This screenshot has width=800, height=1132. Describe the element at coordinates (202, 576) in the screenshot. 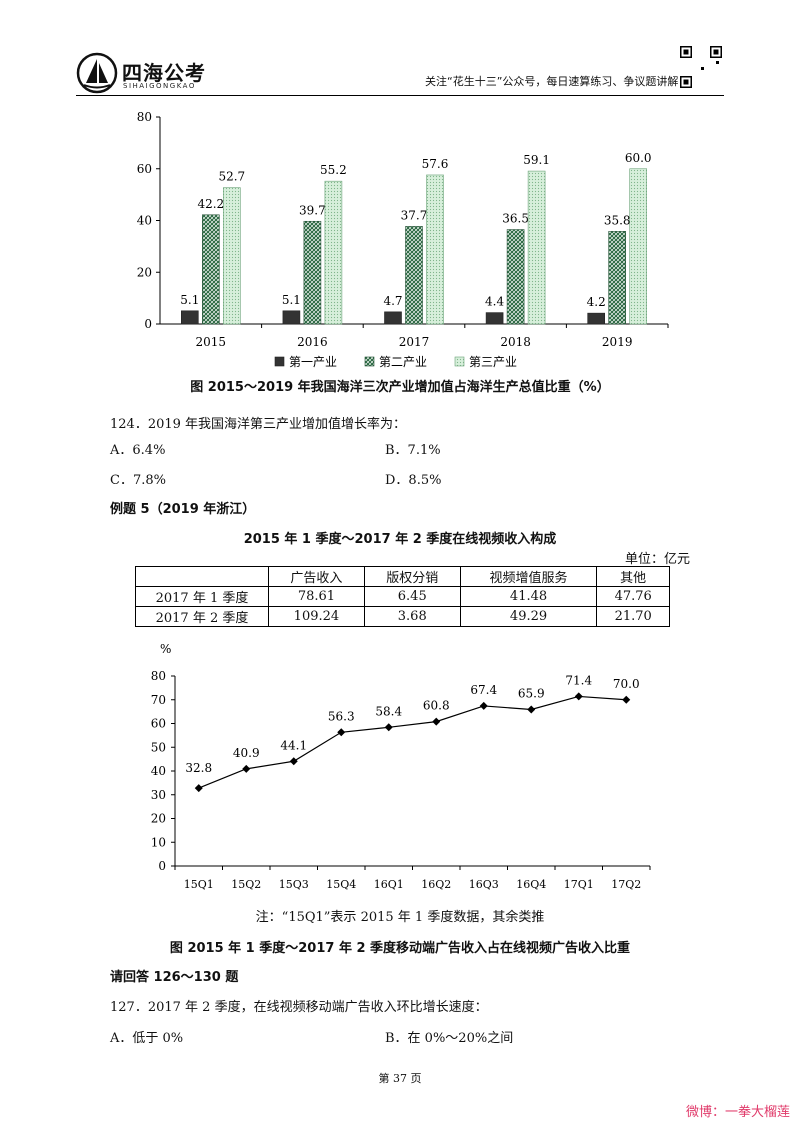

I see `table-header-cell` at that location.